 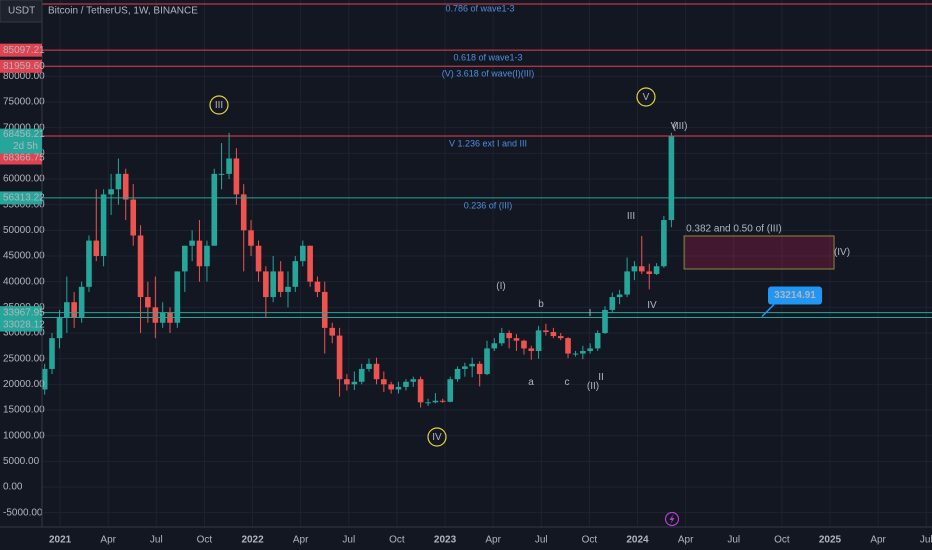 What do you see at coordinates (21, 461) in the screenshot?
I see `y-tick-label: 5000.00` at bounding box center [21, 461].